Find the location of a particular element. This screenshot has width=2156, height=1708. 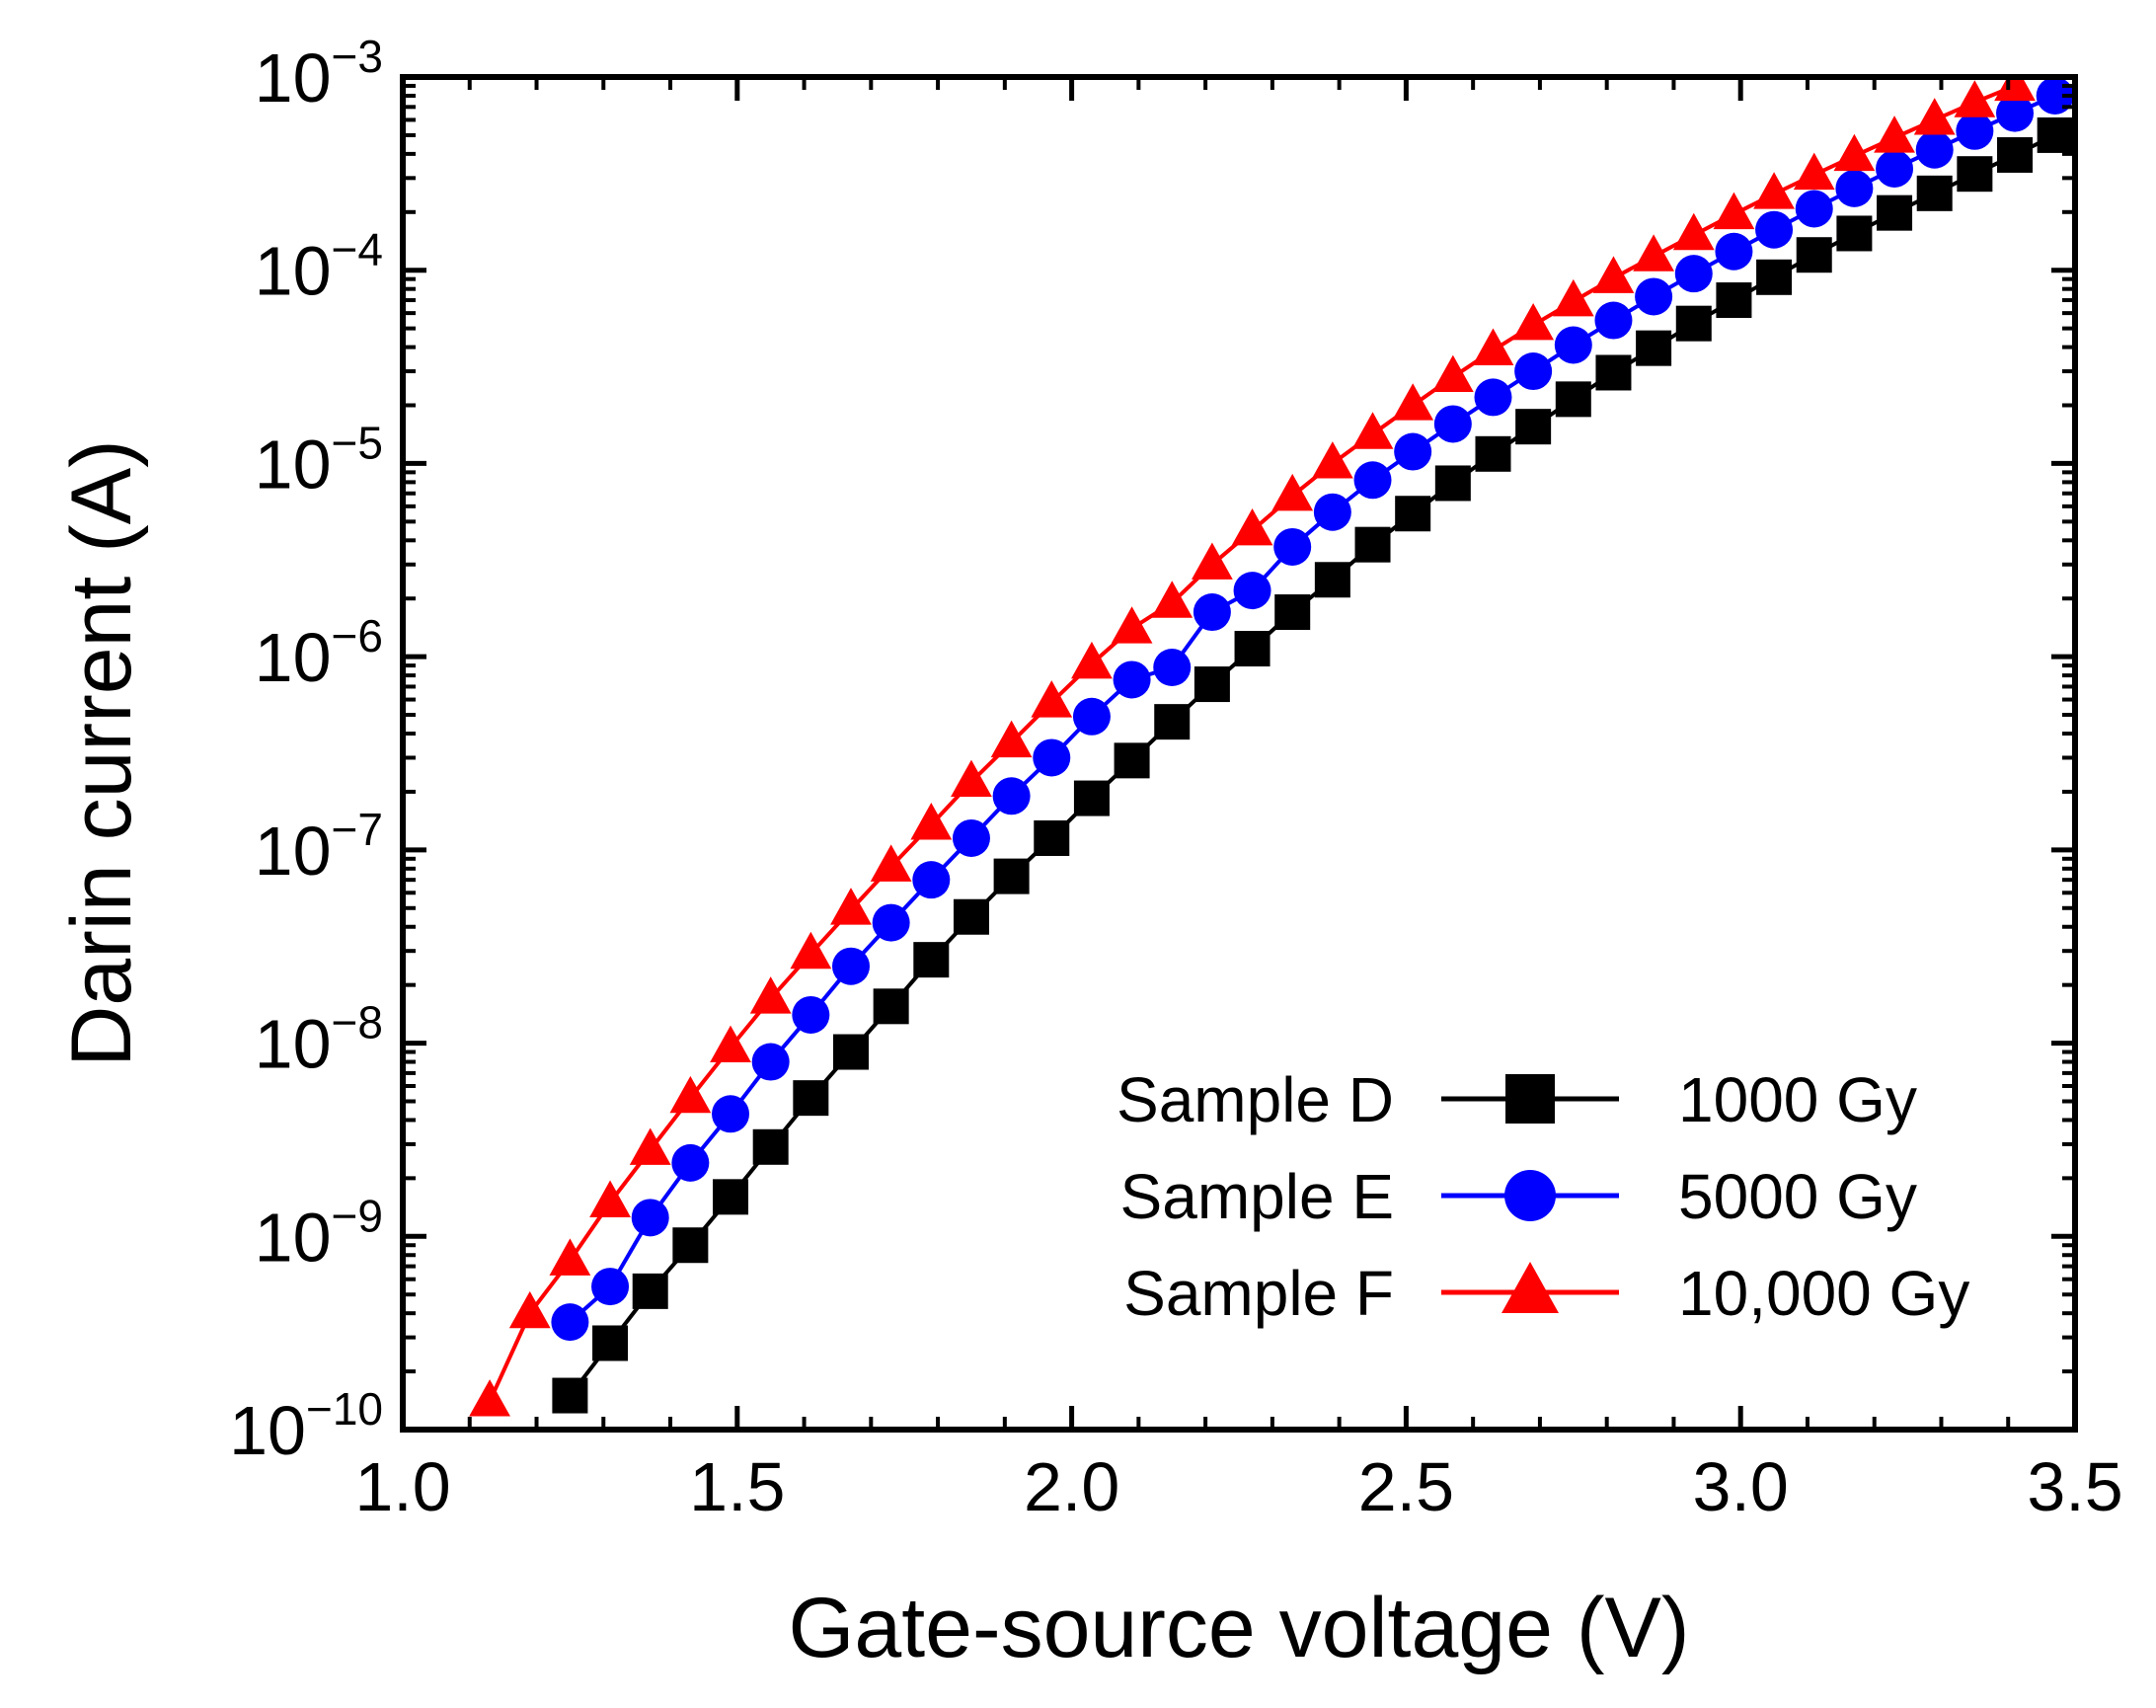

y-tick-label: 10⁻⁶ is located at coordinates (319, 653).